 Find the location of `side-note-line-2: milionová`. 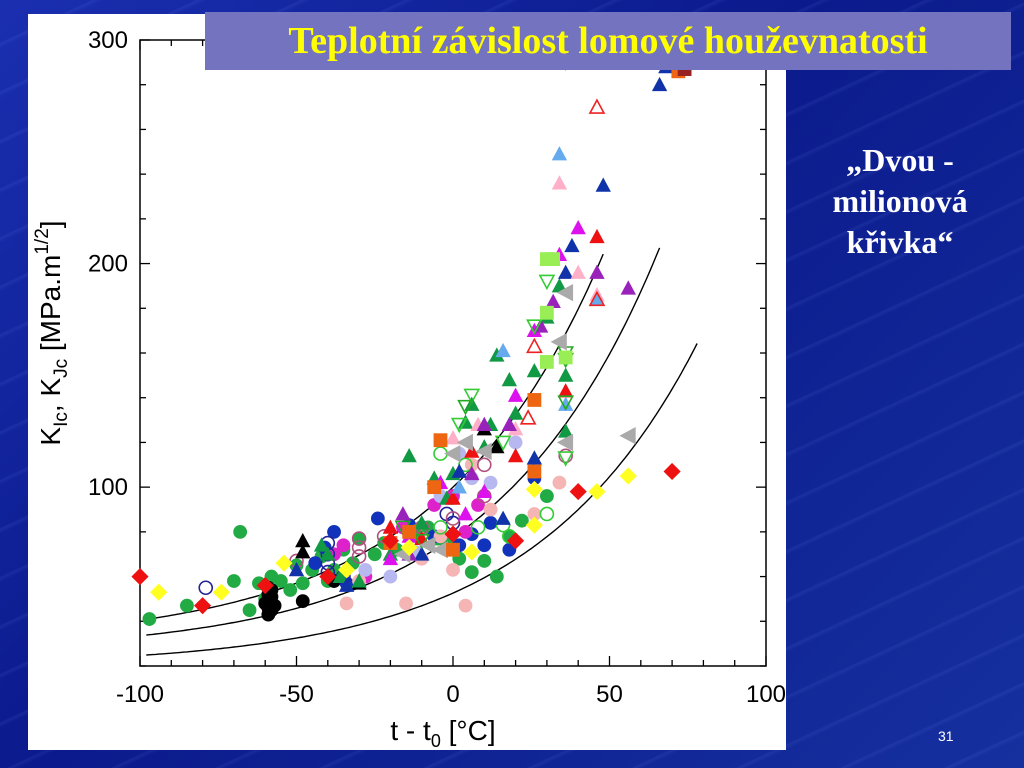

side-note-line-2: milionová is located at coordinates (900, 201).